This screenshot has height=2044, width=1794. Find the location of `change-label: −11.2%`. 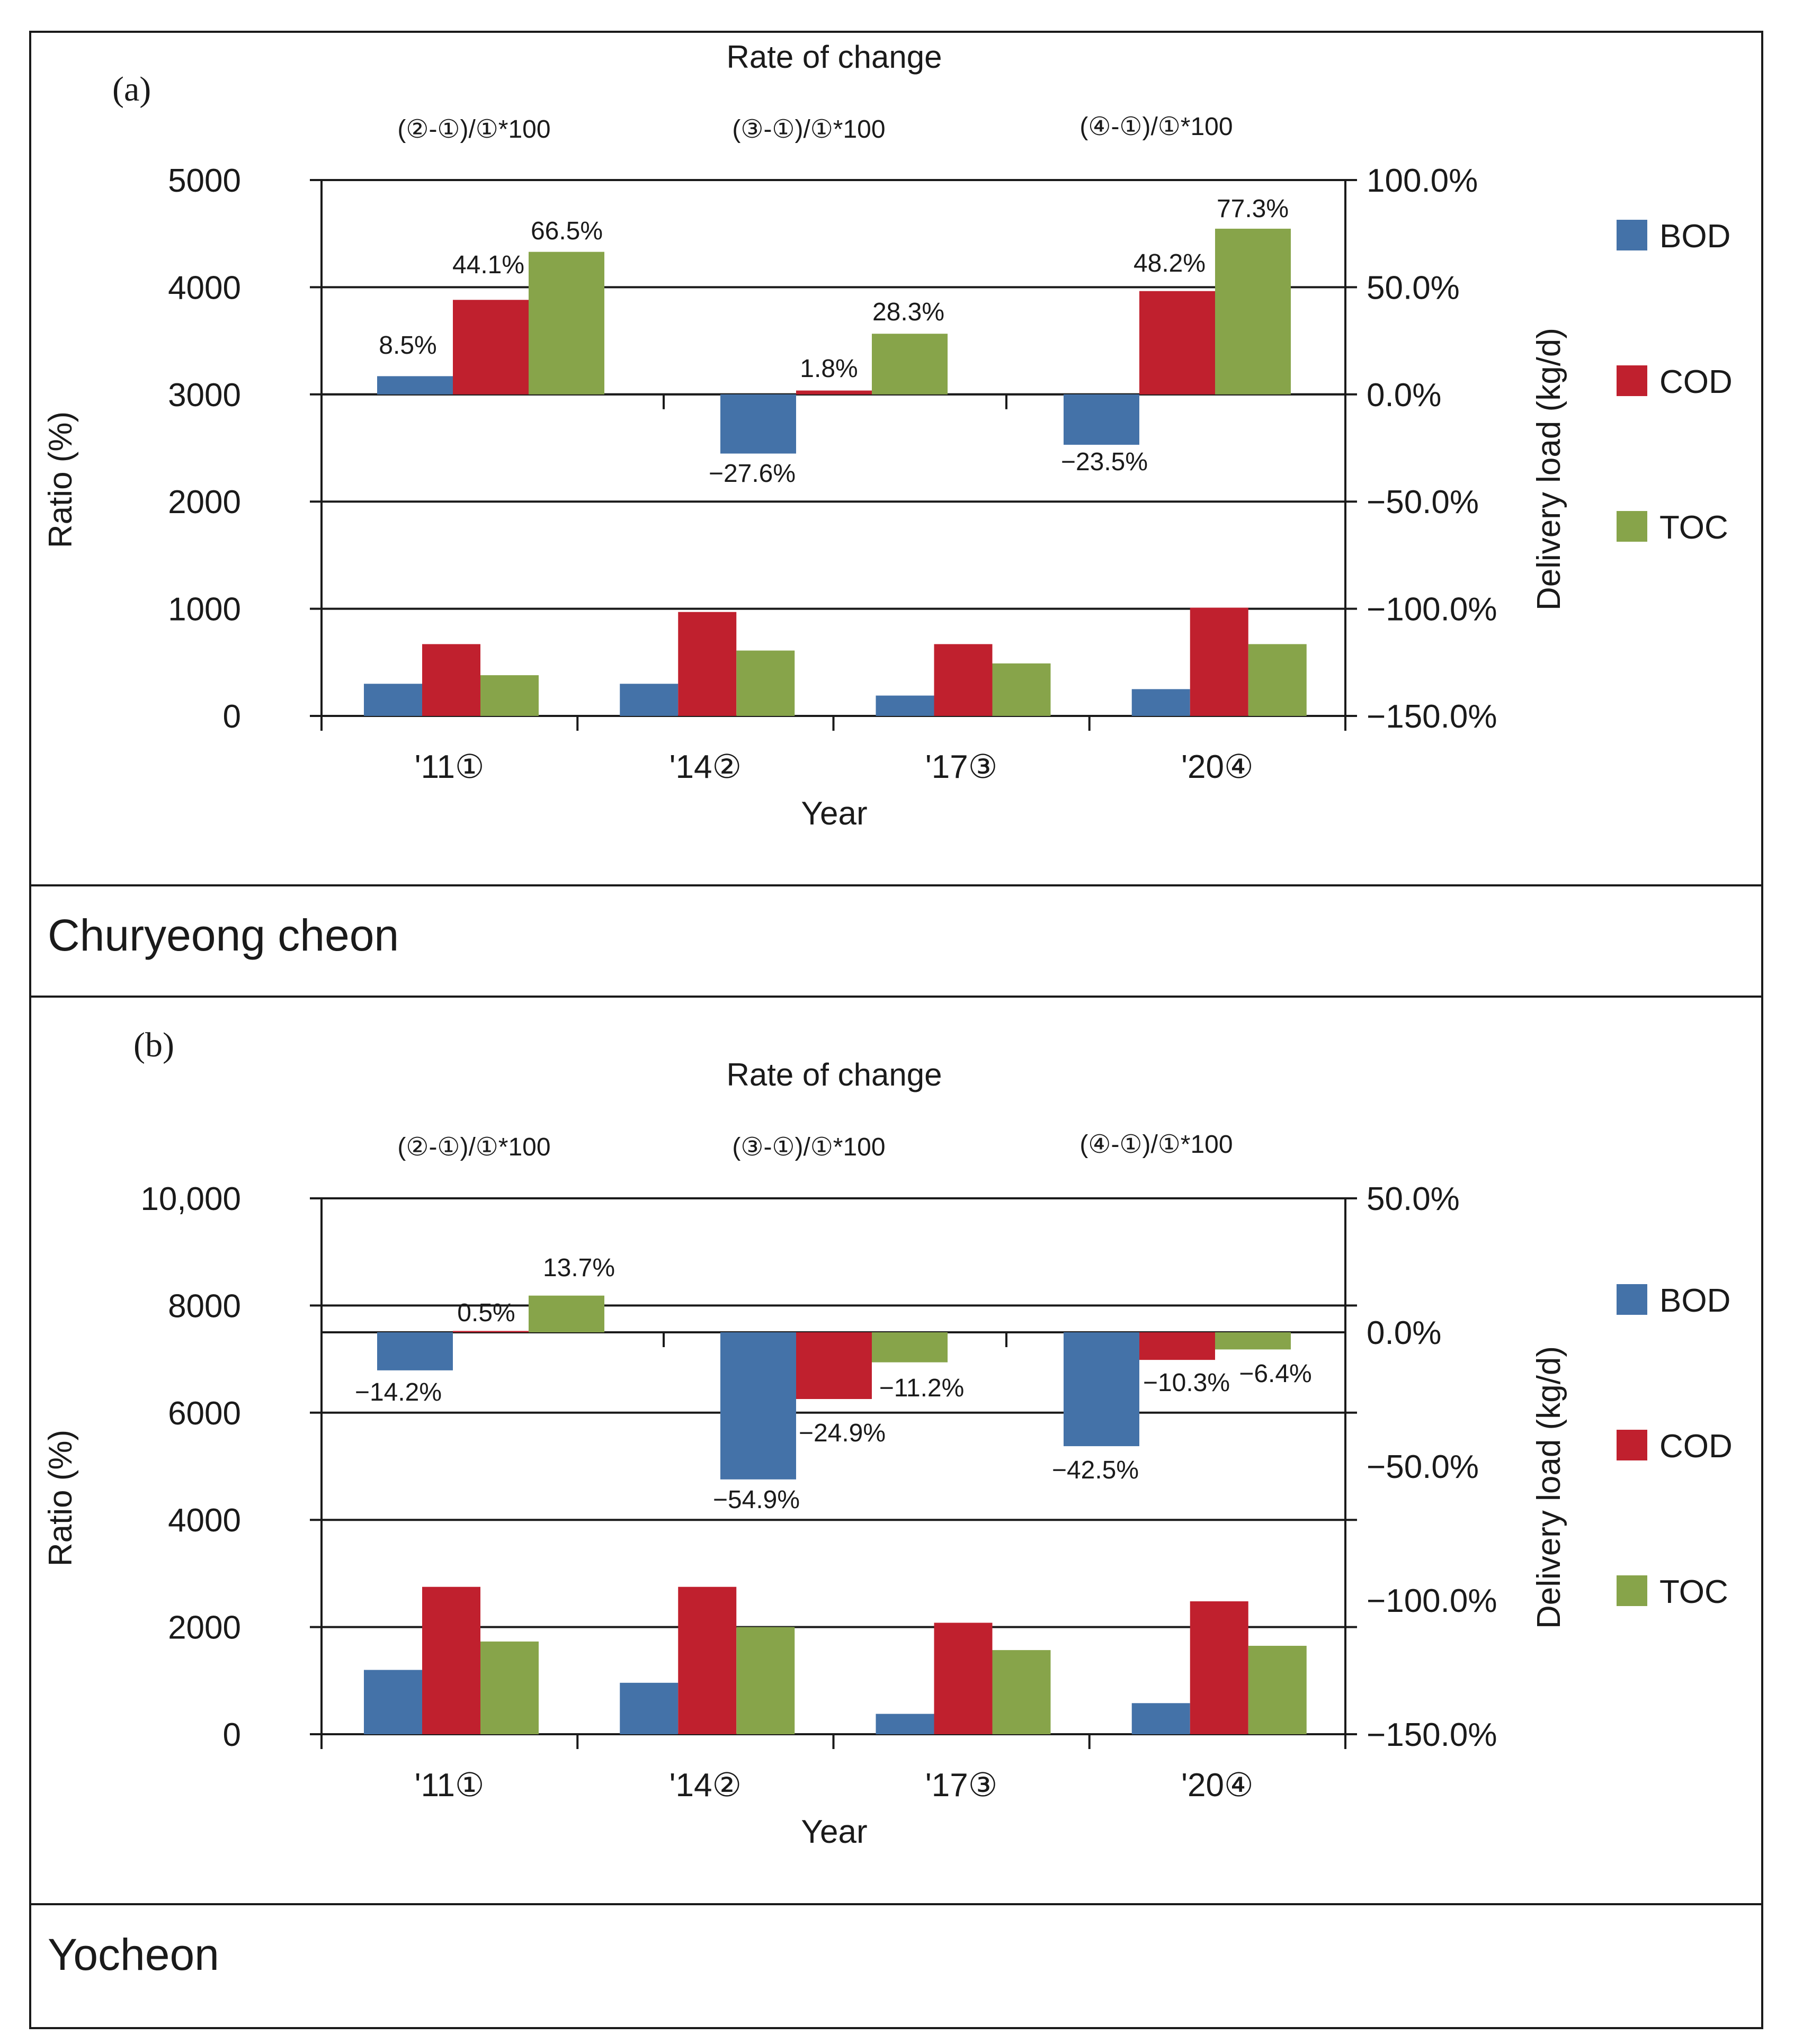

change-label: −11.2% is located at coordinates (922, 1388).